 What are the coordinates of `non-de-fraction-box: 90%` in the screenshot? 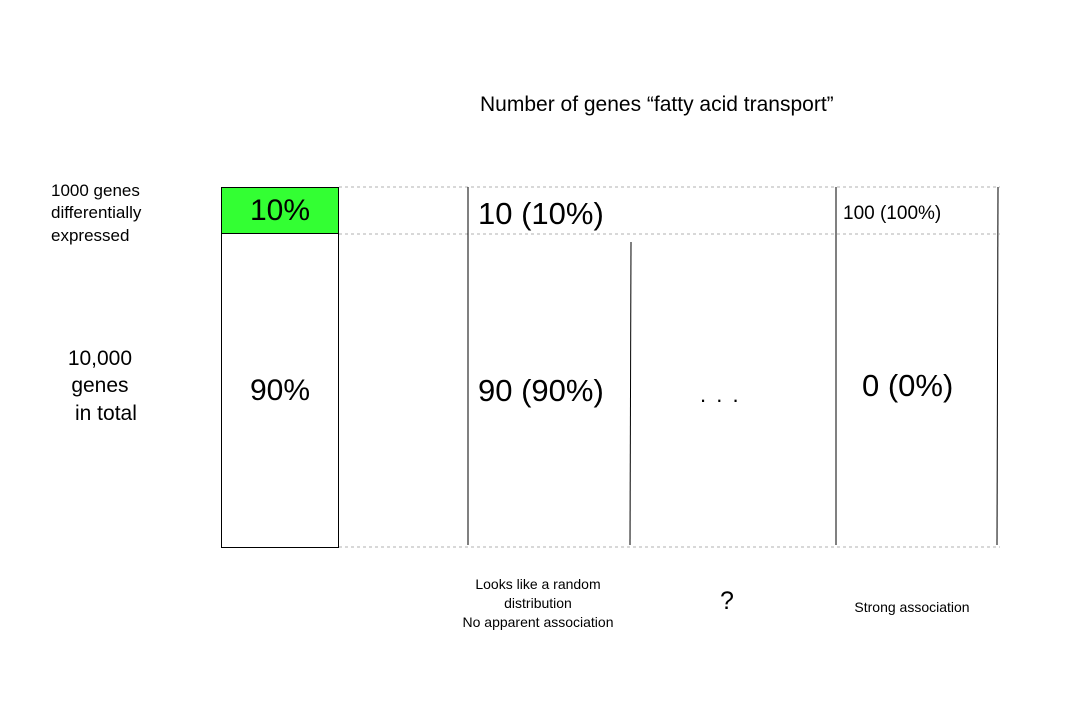 It's located at (280, 391).